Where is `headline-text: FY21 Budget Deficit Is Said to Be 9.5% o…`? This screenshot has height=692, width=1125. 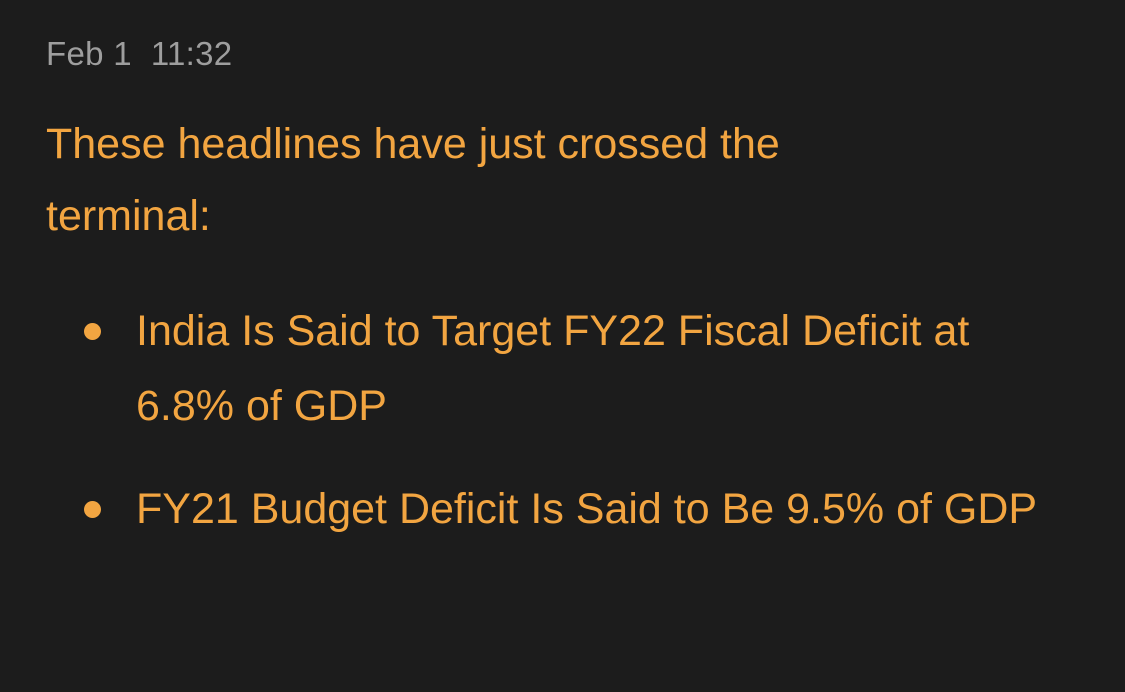 headline-text: FY21 Budget Deficit Is Said to Be 9.5% o… is located at coordinates (587, 509).